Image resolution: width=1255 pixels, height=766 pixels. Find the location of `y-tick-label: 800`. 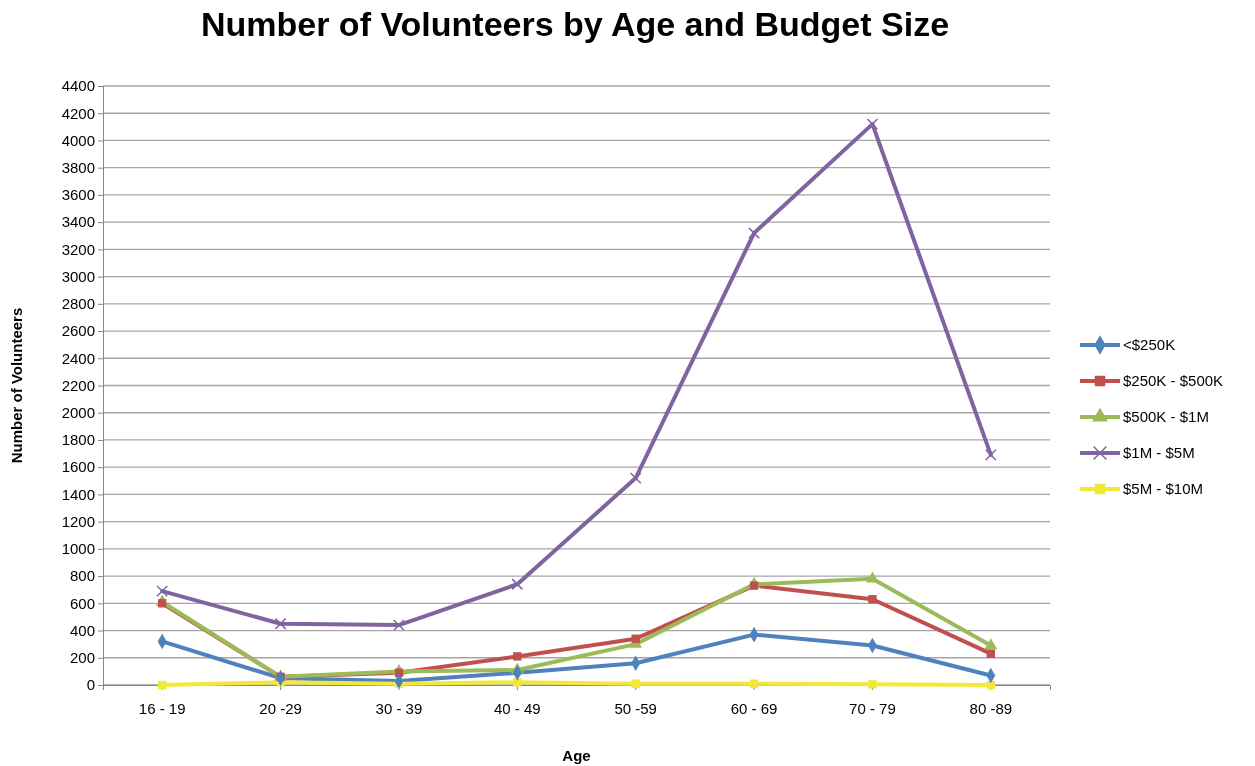

y-tick-label: 800 is located at coordinates (82, 576).